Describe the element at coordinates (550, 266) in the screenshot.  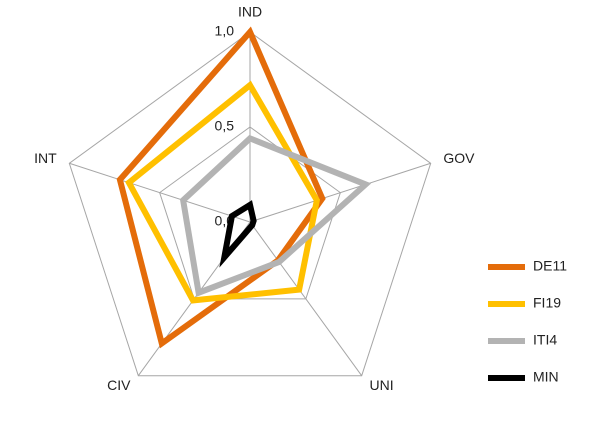
I see `legend-label: DE11` at that location.